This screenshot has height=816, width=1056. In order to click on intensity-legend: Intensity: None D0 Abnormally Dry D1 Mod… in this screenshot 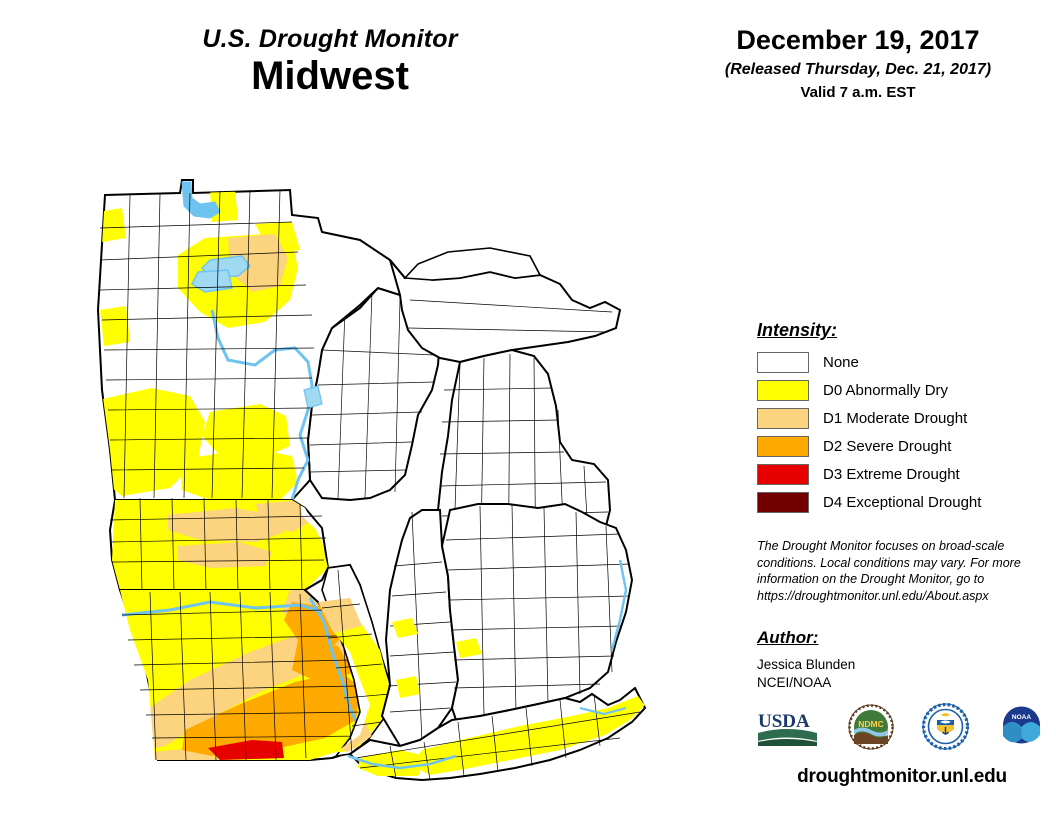, I will do `click(902, 419)`.